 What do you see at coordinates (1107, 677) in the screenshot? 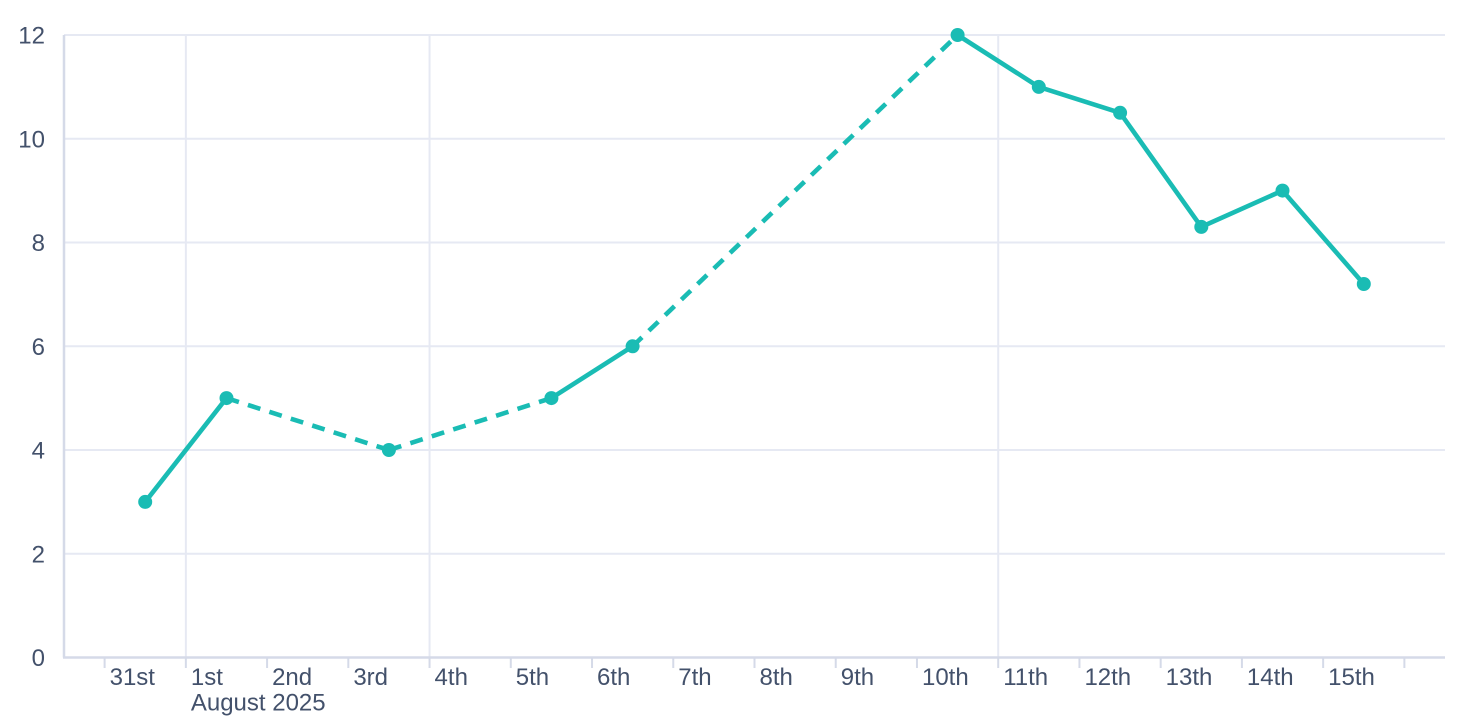
I see `x-tick-label: 12th` at bounding box center [1107, 677].